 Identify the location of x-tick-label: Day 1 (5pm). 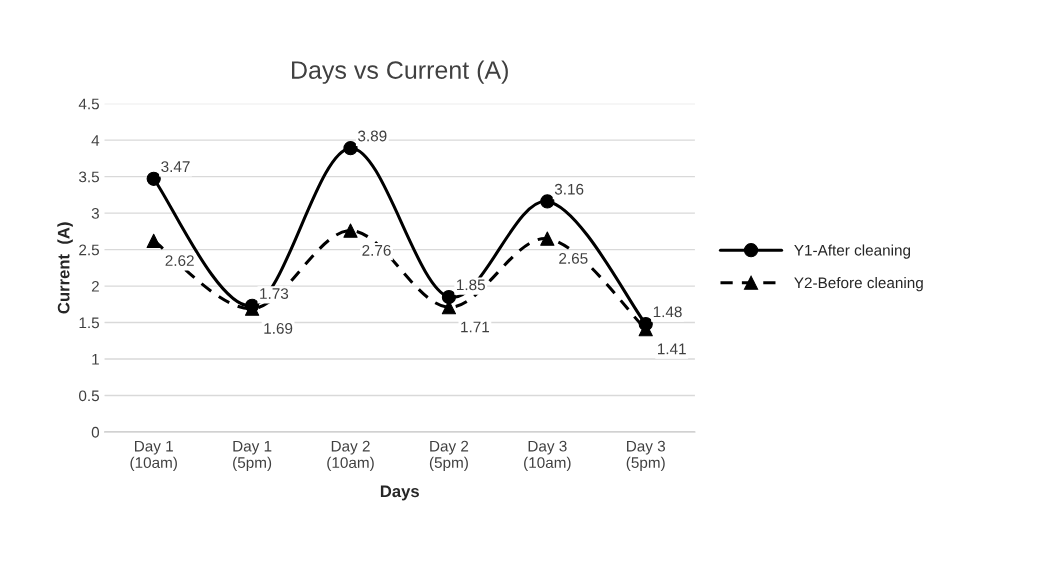
(252, 456).